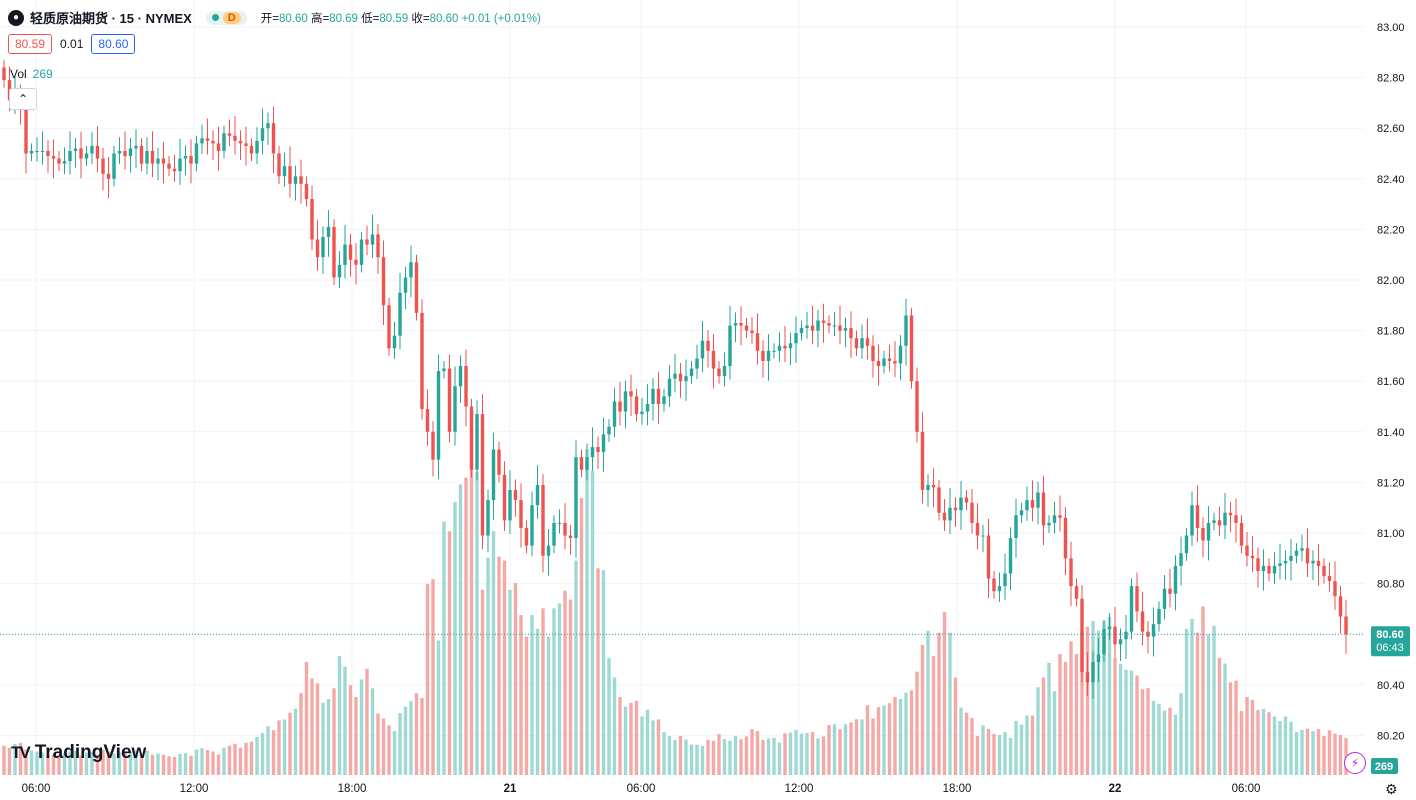  Describe the element at coordinates (510, 789) in the screenshot. I see `time-tick-label: 21` at that location.